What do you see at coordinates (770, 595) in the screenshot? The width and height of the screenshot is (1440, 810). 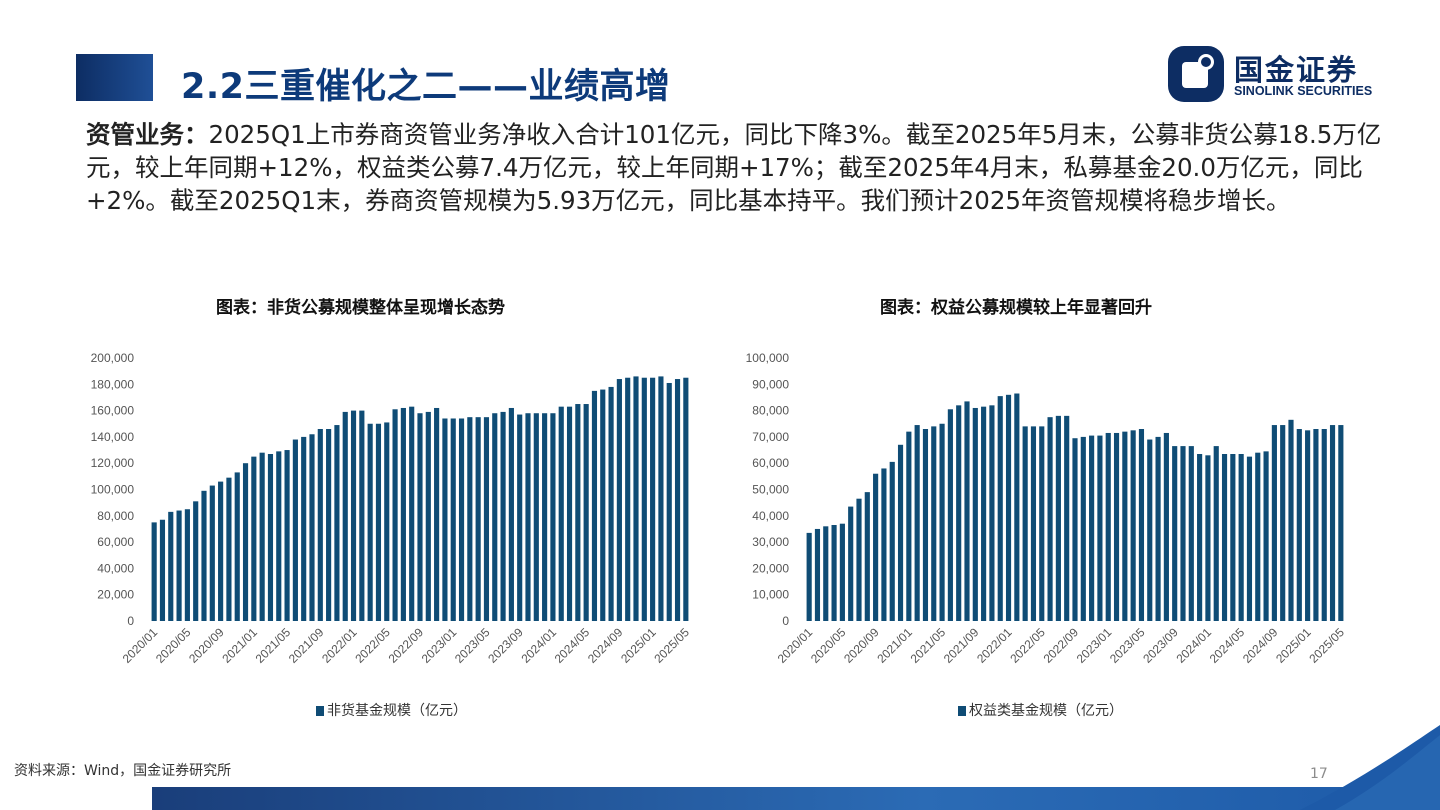 I see `y-tick-label: 10,000` at bounding box center [770, 595].